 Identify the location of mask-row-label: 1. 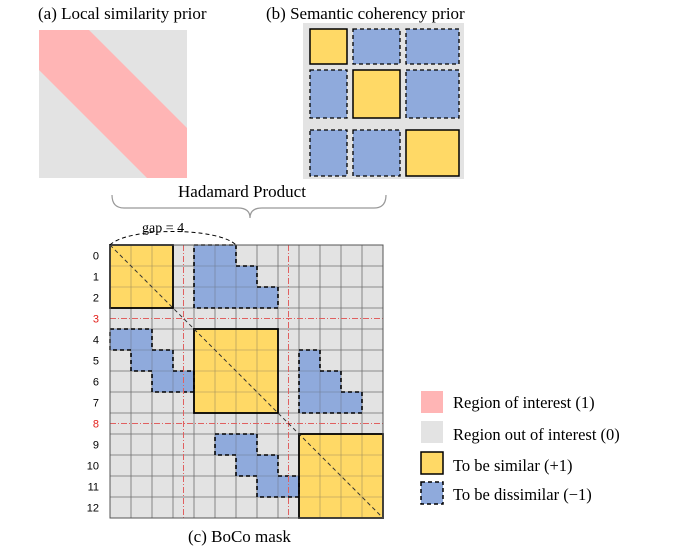
(96, 278).